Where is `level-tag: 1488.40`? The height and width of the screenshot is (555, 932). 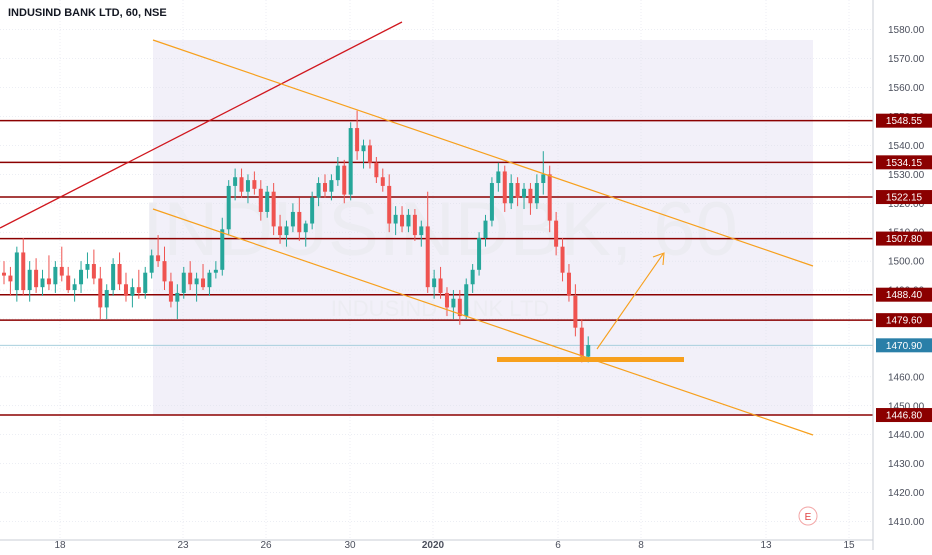 level-tag: 1488.40 is located at coordinates (904, 294).